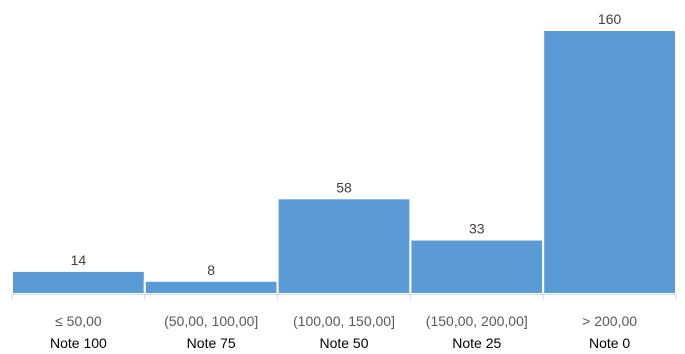  What do you see at coordinates (211, 270) in the screenshot?
I see `value-label-2: 8` at bounding box center [211, 270].